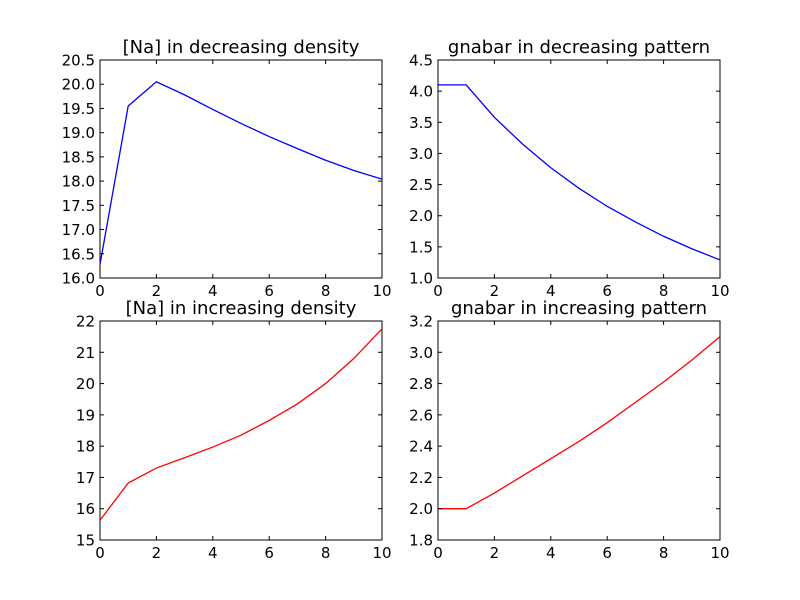  I want to click on subplot-title-na-decreasing: [Na] in decreasing density, so click(241, 47).